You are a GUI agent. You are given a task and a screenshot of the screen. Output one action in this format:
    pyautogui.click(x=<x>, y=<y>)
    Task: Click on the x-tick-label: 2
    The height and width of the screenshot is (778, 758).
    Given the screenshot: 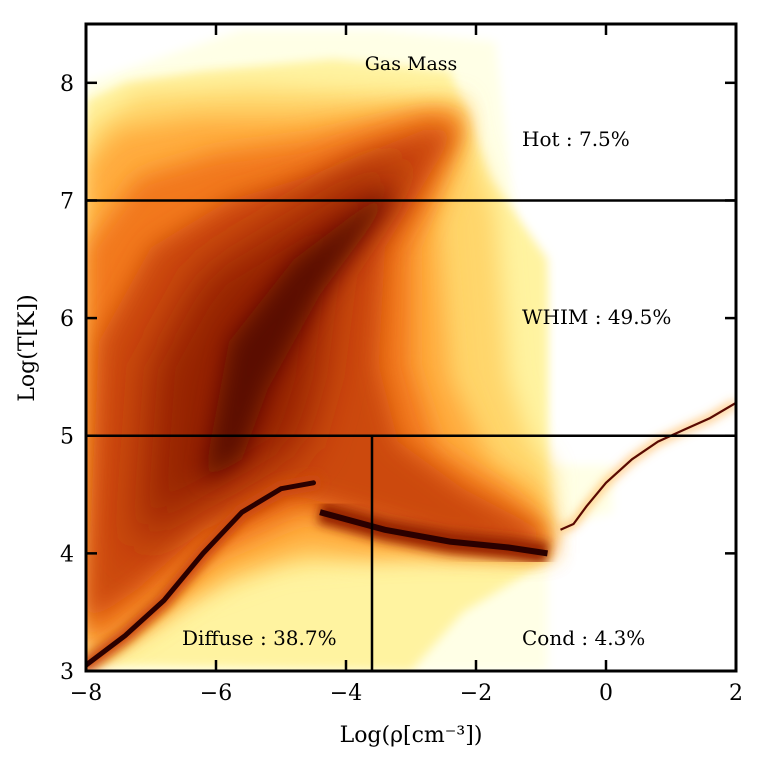 What is the action you would take?
    pyautogui.click(x=736, y=693)
    